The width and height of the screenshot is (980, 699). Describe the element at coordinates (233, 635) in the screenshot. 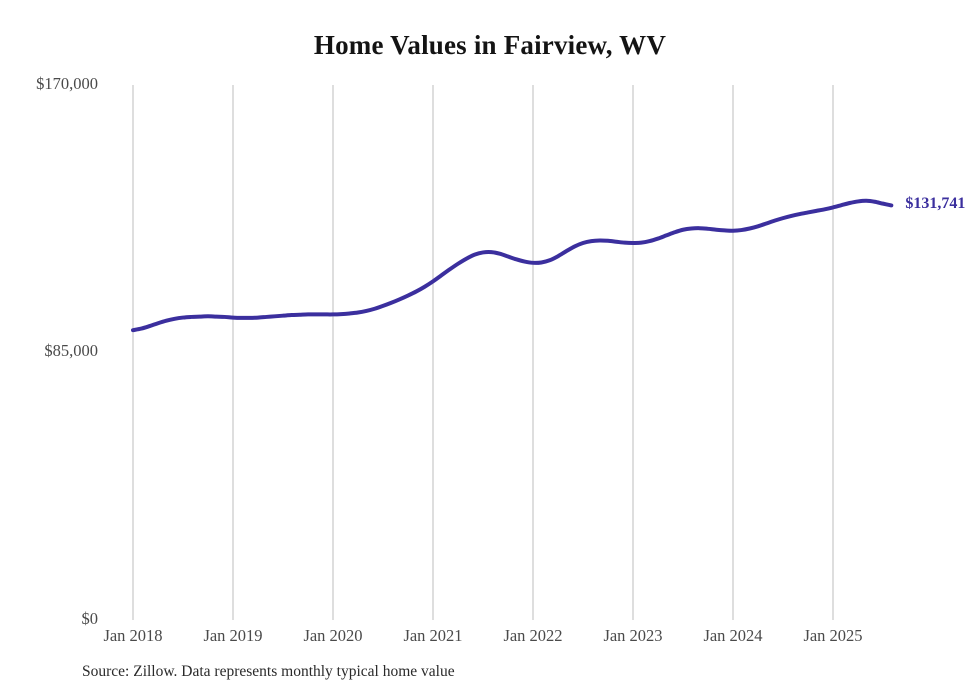

I see `x-tick-label-jan-2019: Jan 2019` at that location.